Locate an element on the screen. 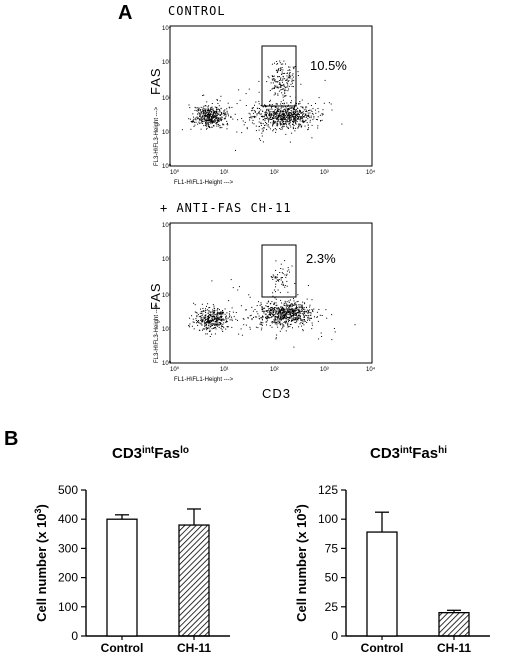  flow-plot-1-gate-percent: 10.5% is located at coordinates (328, 65).